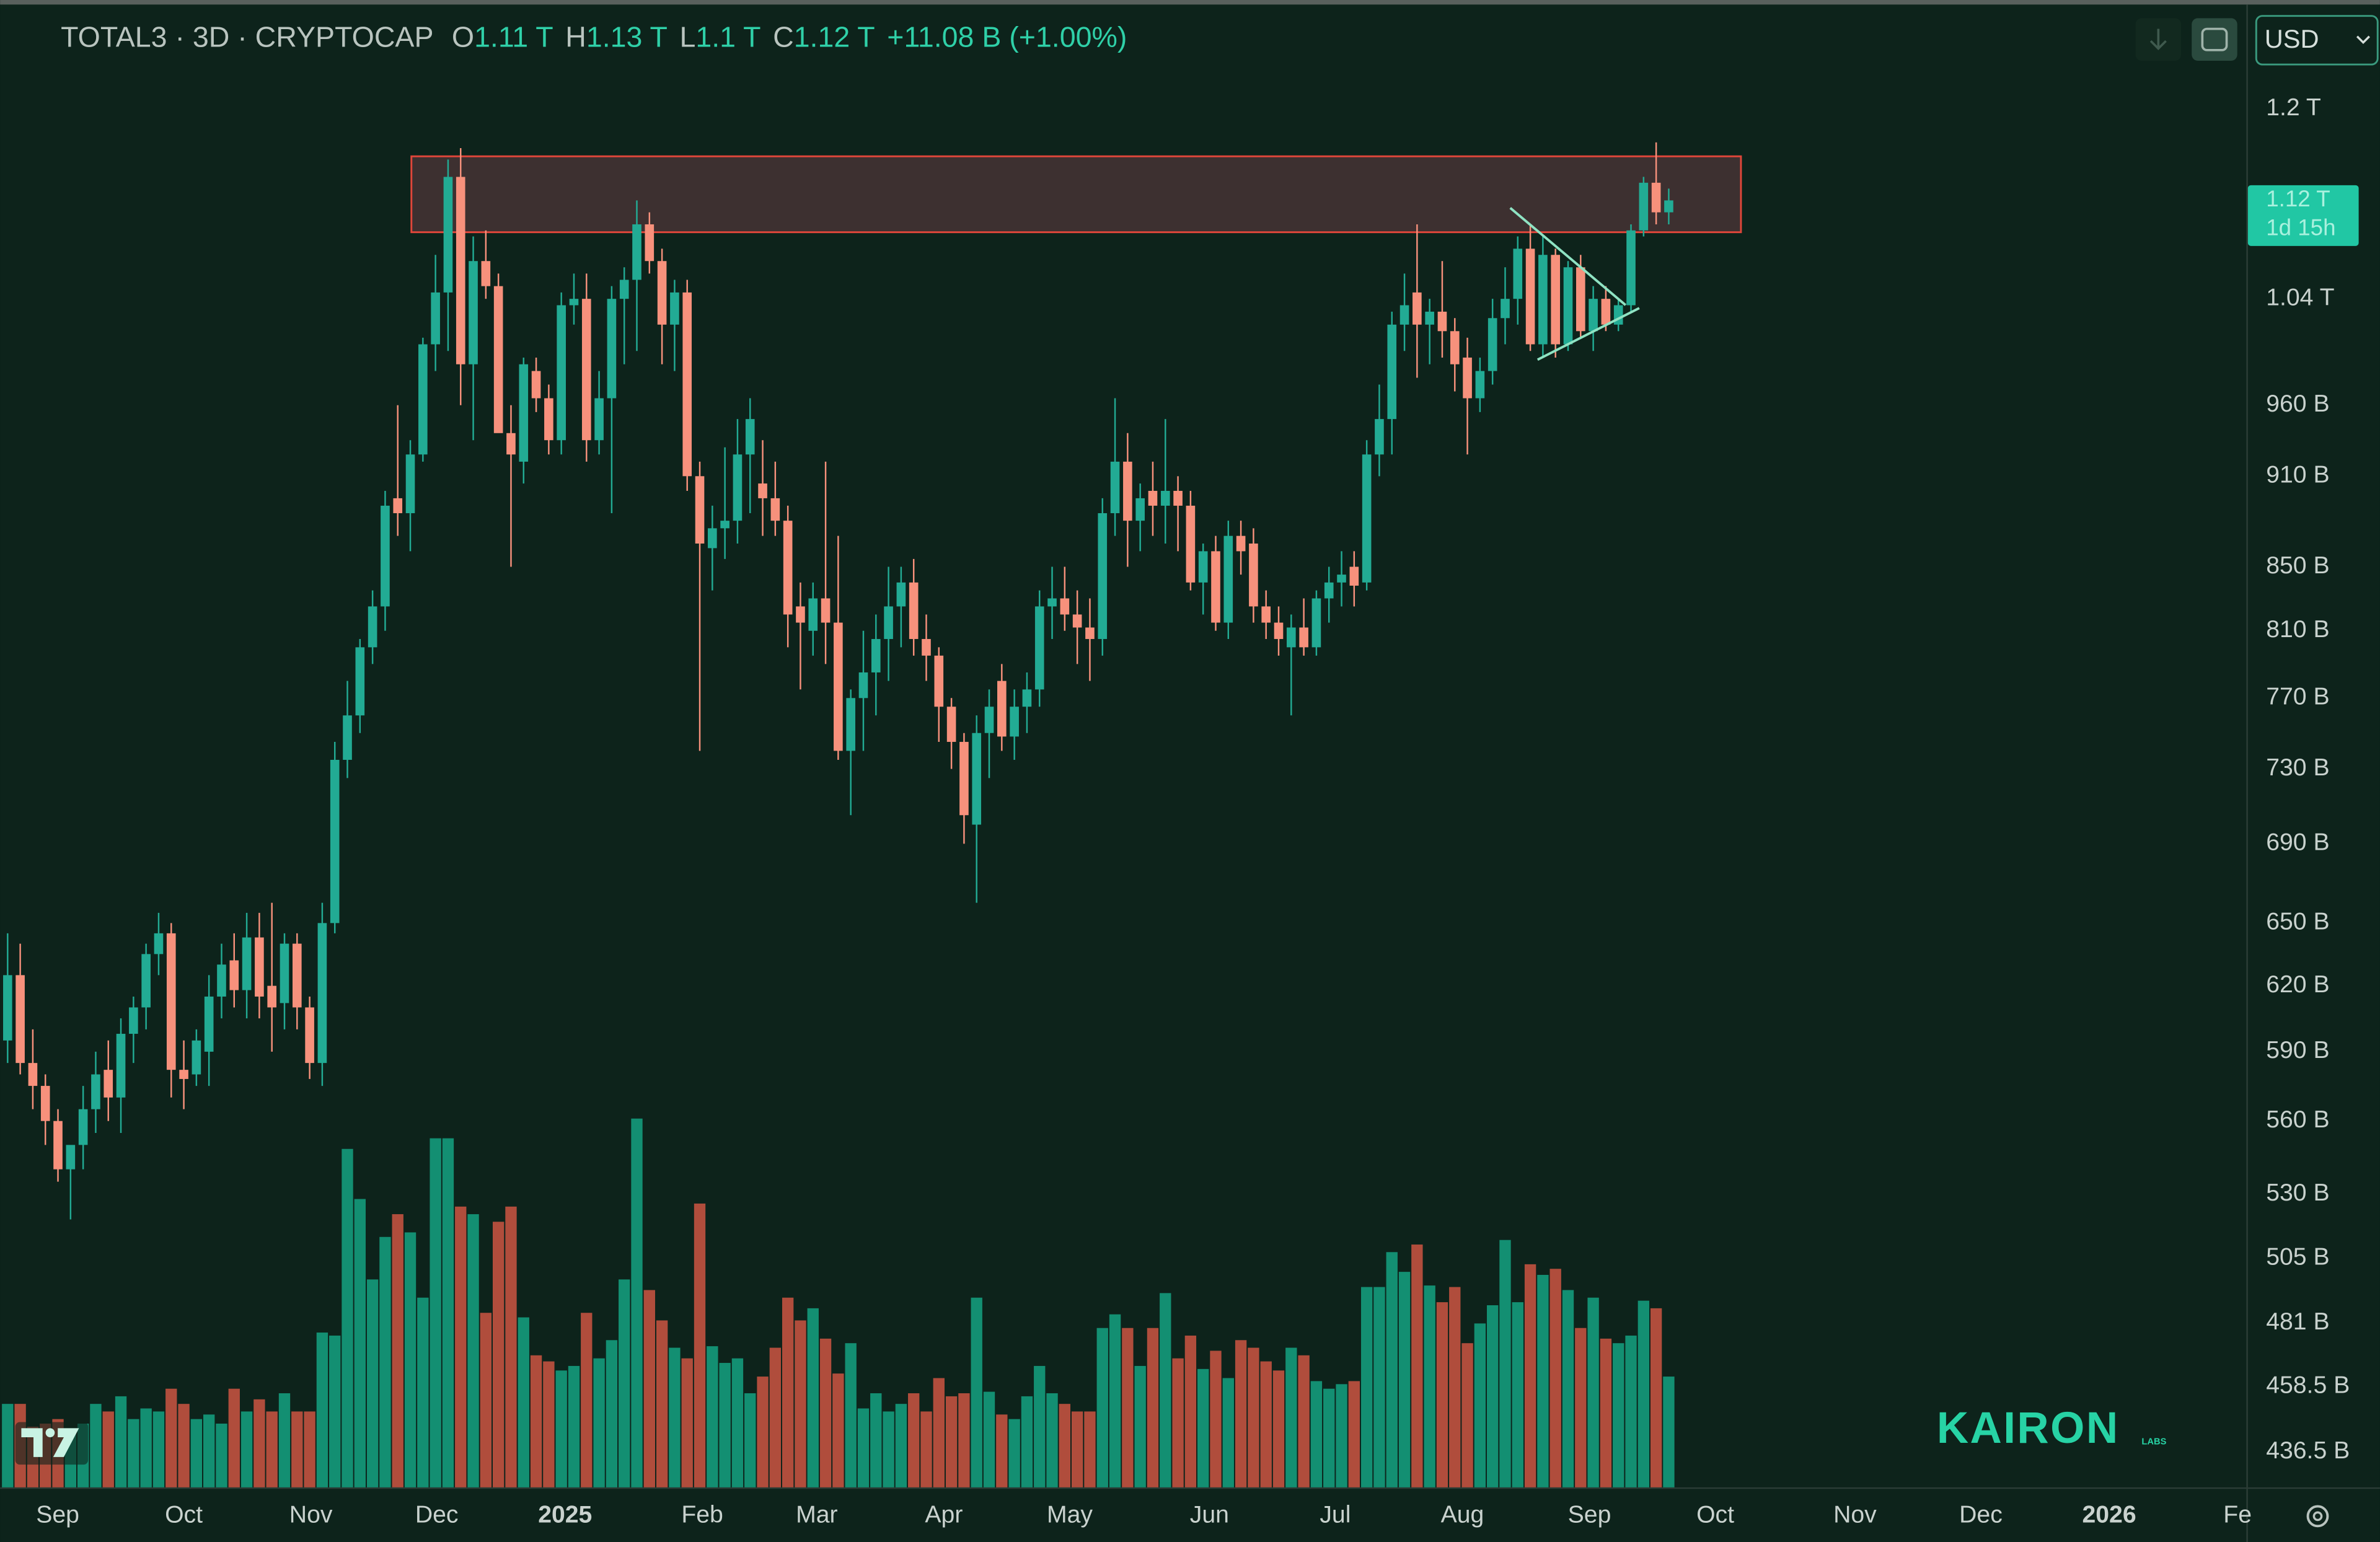 This screenshot has width=2380, height=1542. I want to click on y-tick-label: 770 B, so click(2297, 697).